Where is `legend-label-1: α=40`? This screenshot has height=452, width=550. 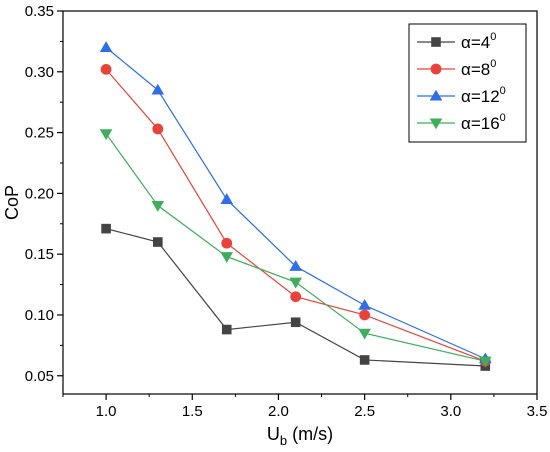
legend-label-1: α=40 is located at coordinates (478, 41).